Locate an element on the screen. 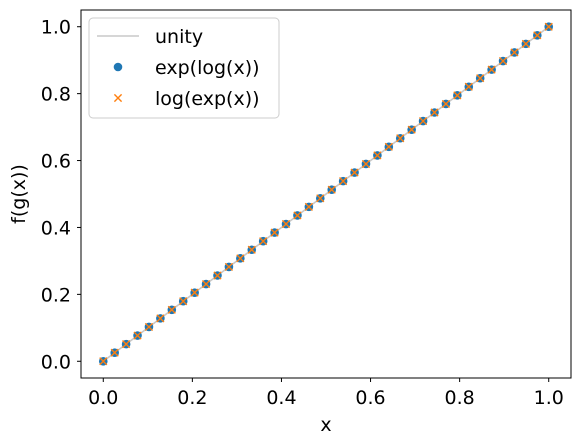 Image resolution: width=584 pixels, height=444 pixels. y-tick-label: 0.0 is located at coordinates (56, 362).